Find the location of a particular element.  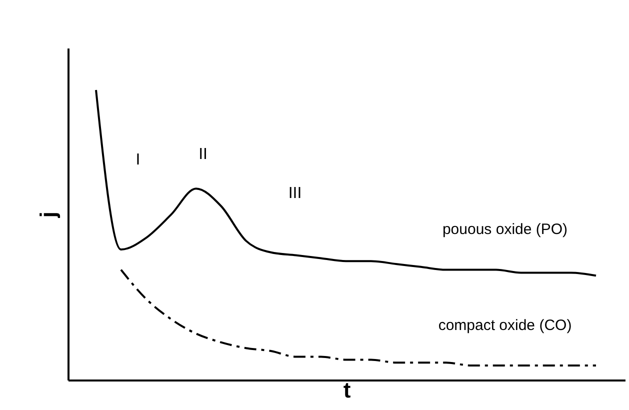

annotation: III is located at coordinates (295, 193).